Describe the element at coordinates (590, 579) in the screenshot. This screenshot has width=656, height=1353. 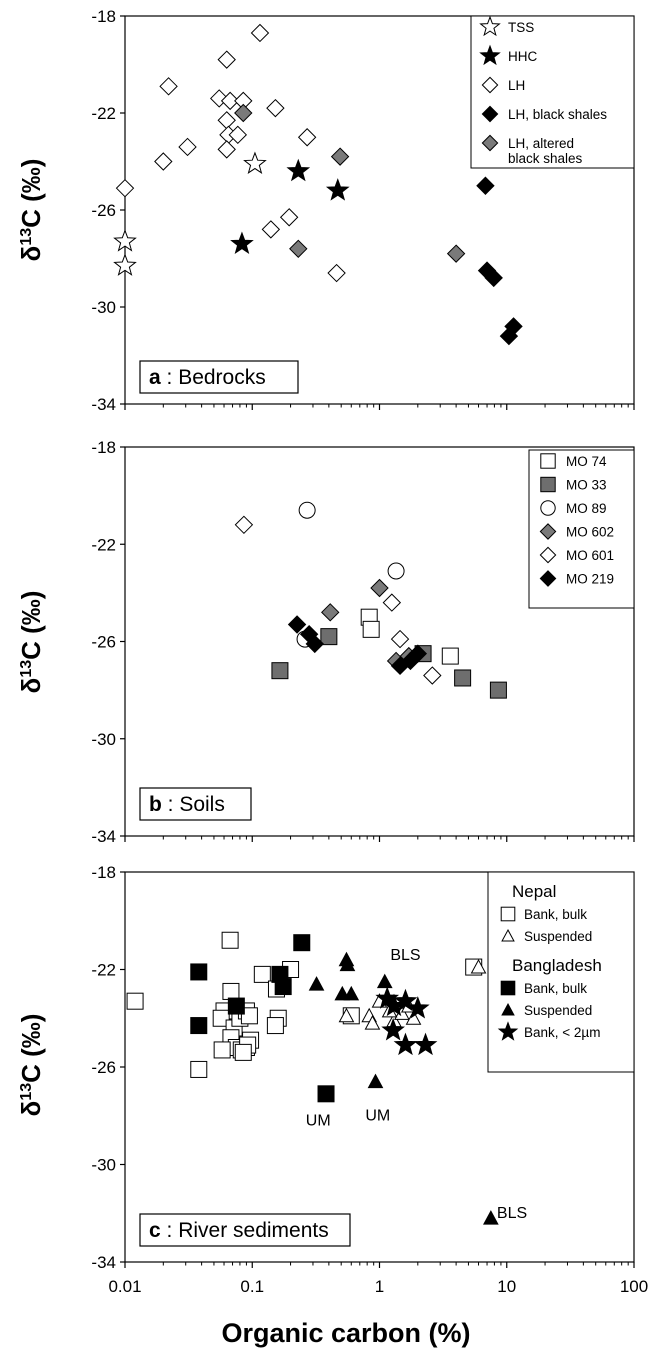
I see `legend-label: MO 219` at that location.